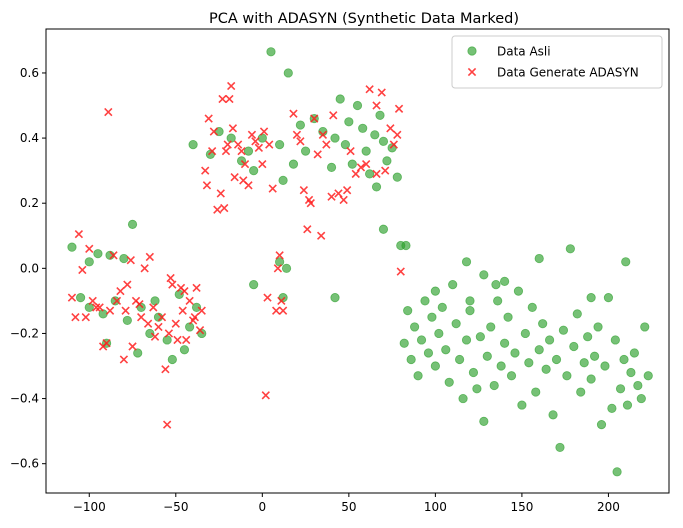 The width and height of the screenshot is (683, 528). Describe the element at coordinates (608, 507) in the screenshot. I see `x-tick-label: 200` at that location.